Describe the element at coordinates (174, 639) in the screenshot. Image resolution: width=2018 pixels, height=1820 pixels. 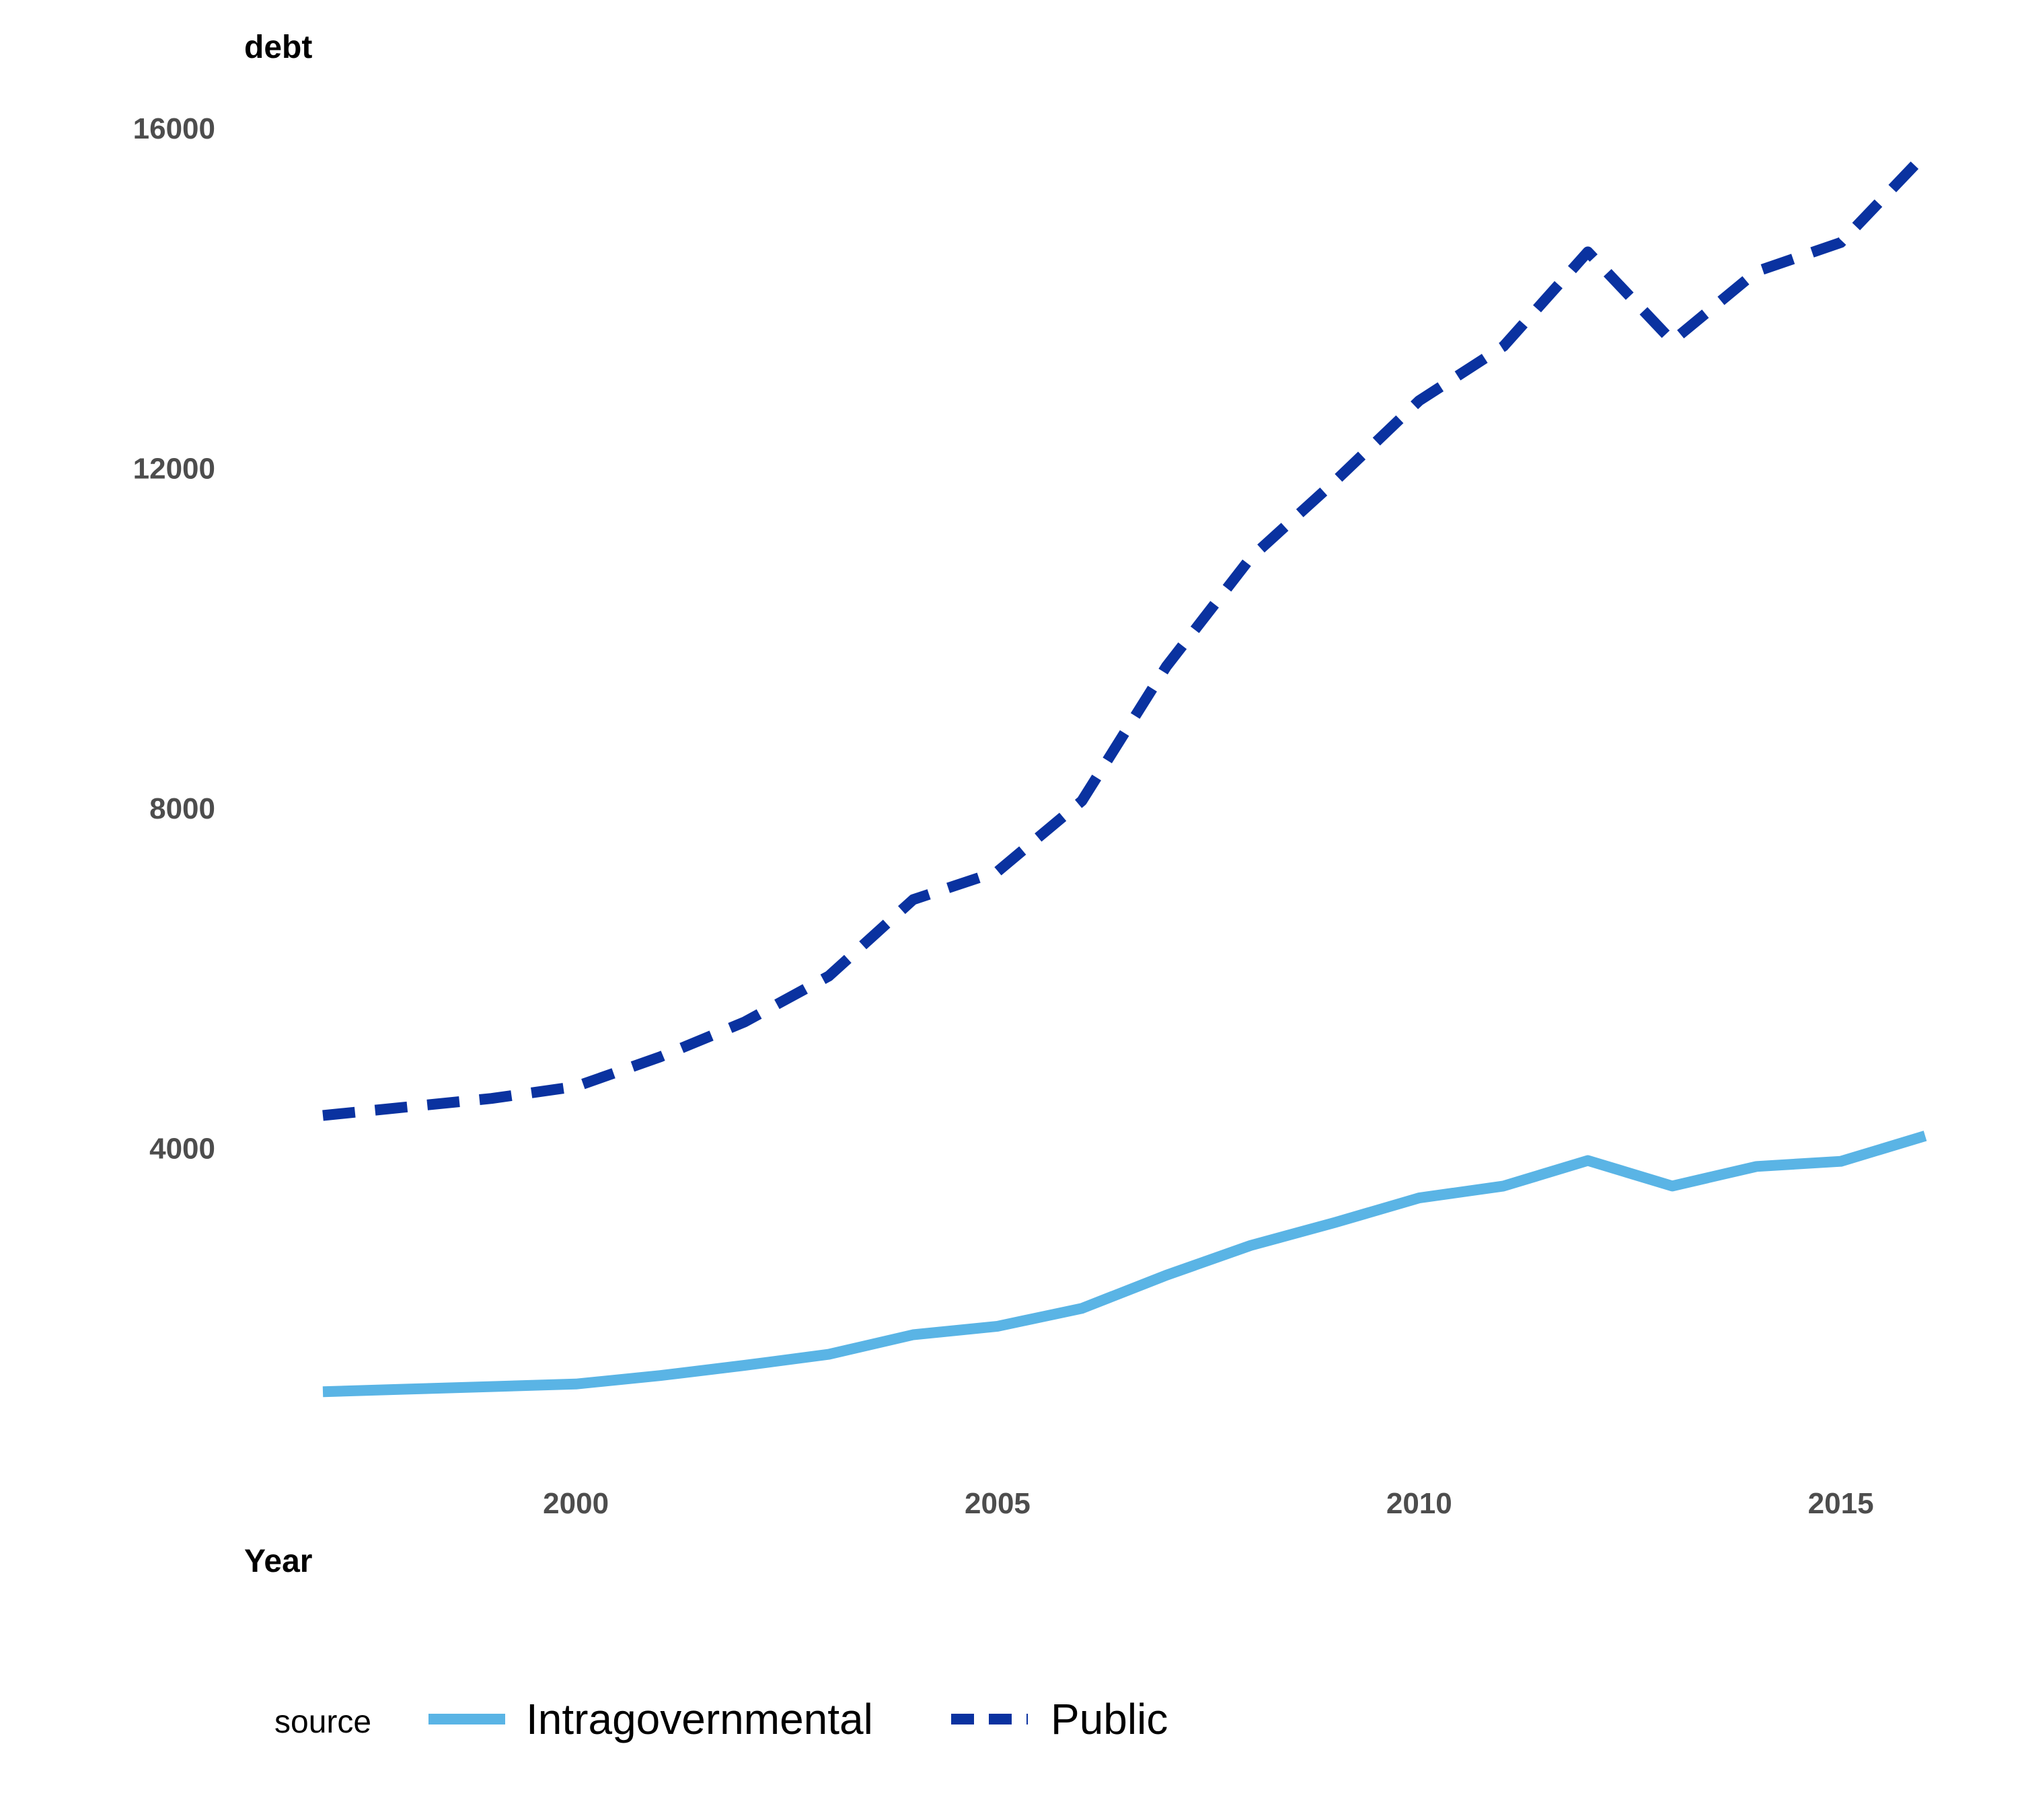
I see `y-axis-tick-labels: 4000 8000 12000 16000` at that location.